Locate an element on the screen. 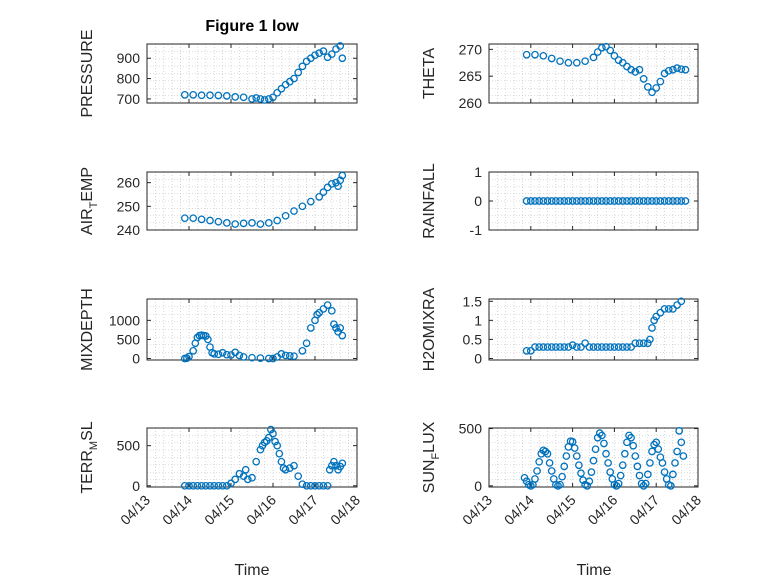 This screenshot has width=778, height=583. series-h2omixra is located at coordinates (604, 326).